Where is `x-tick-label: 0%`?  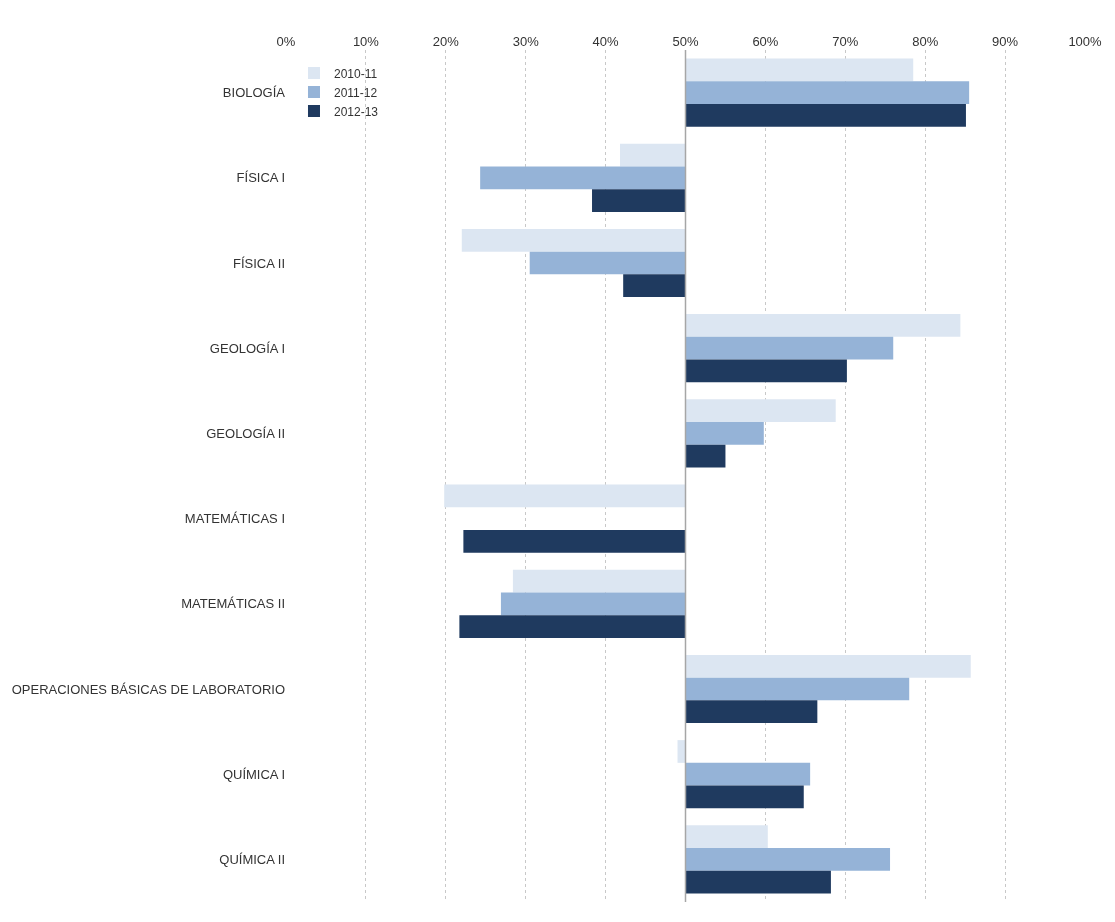 x-tick-label: 0% is located at coordinates (286, 42).